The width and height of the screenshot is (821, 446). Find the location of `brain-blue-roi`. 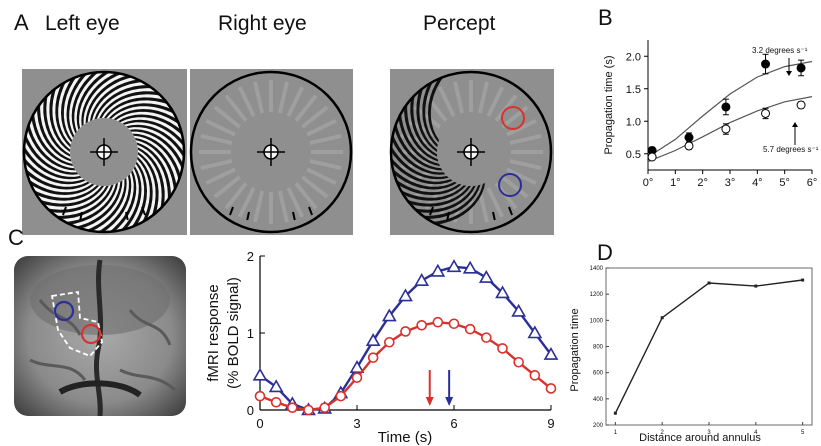

brain-blue-roi is located at coordinates (64, 311).